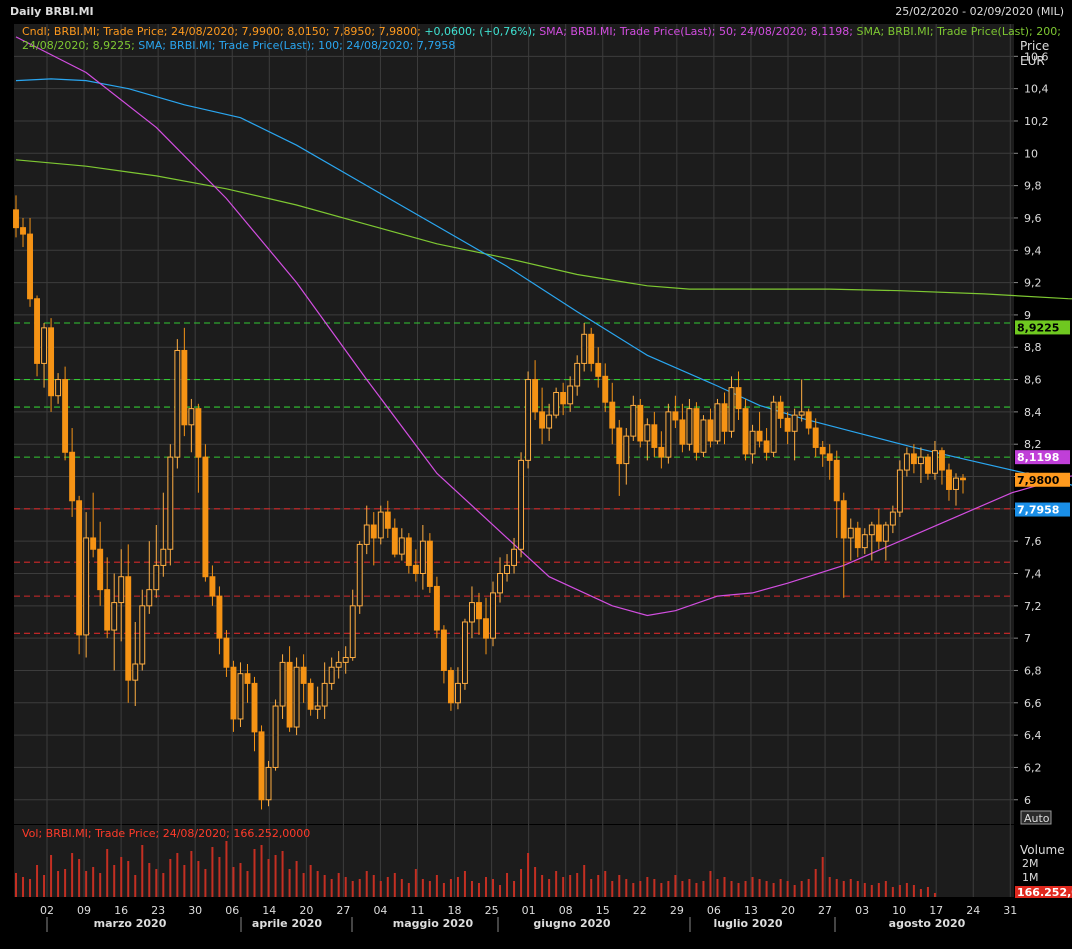 The width and height of the screenshot is (1072, 949). What do you see at coordinates (1033, 703) in the screenshot?
I see `price-tick-label: 6,6` at bounding box center [1033, 703].